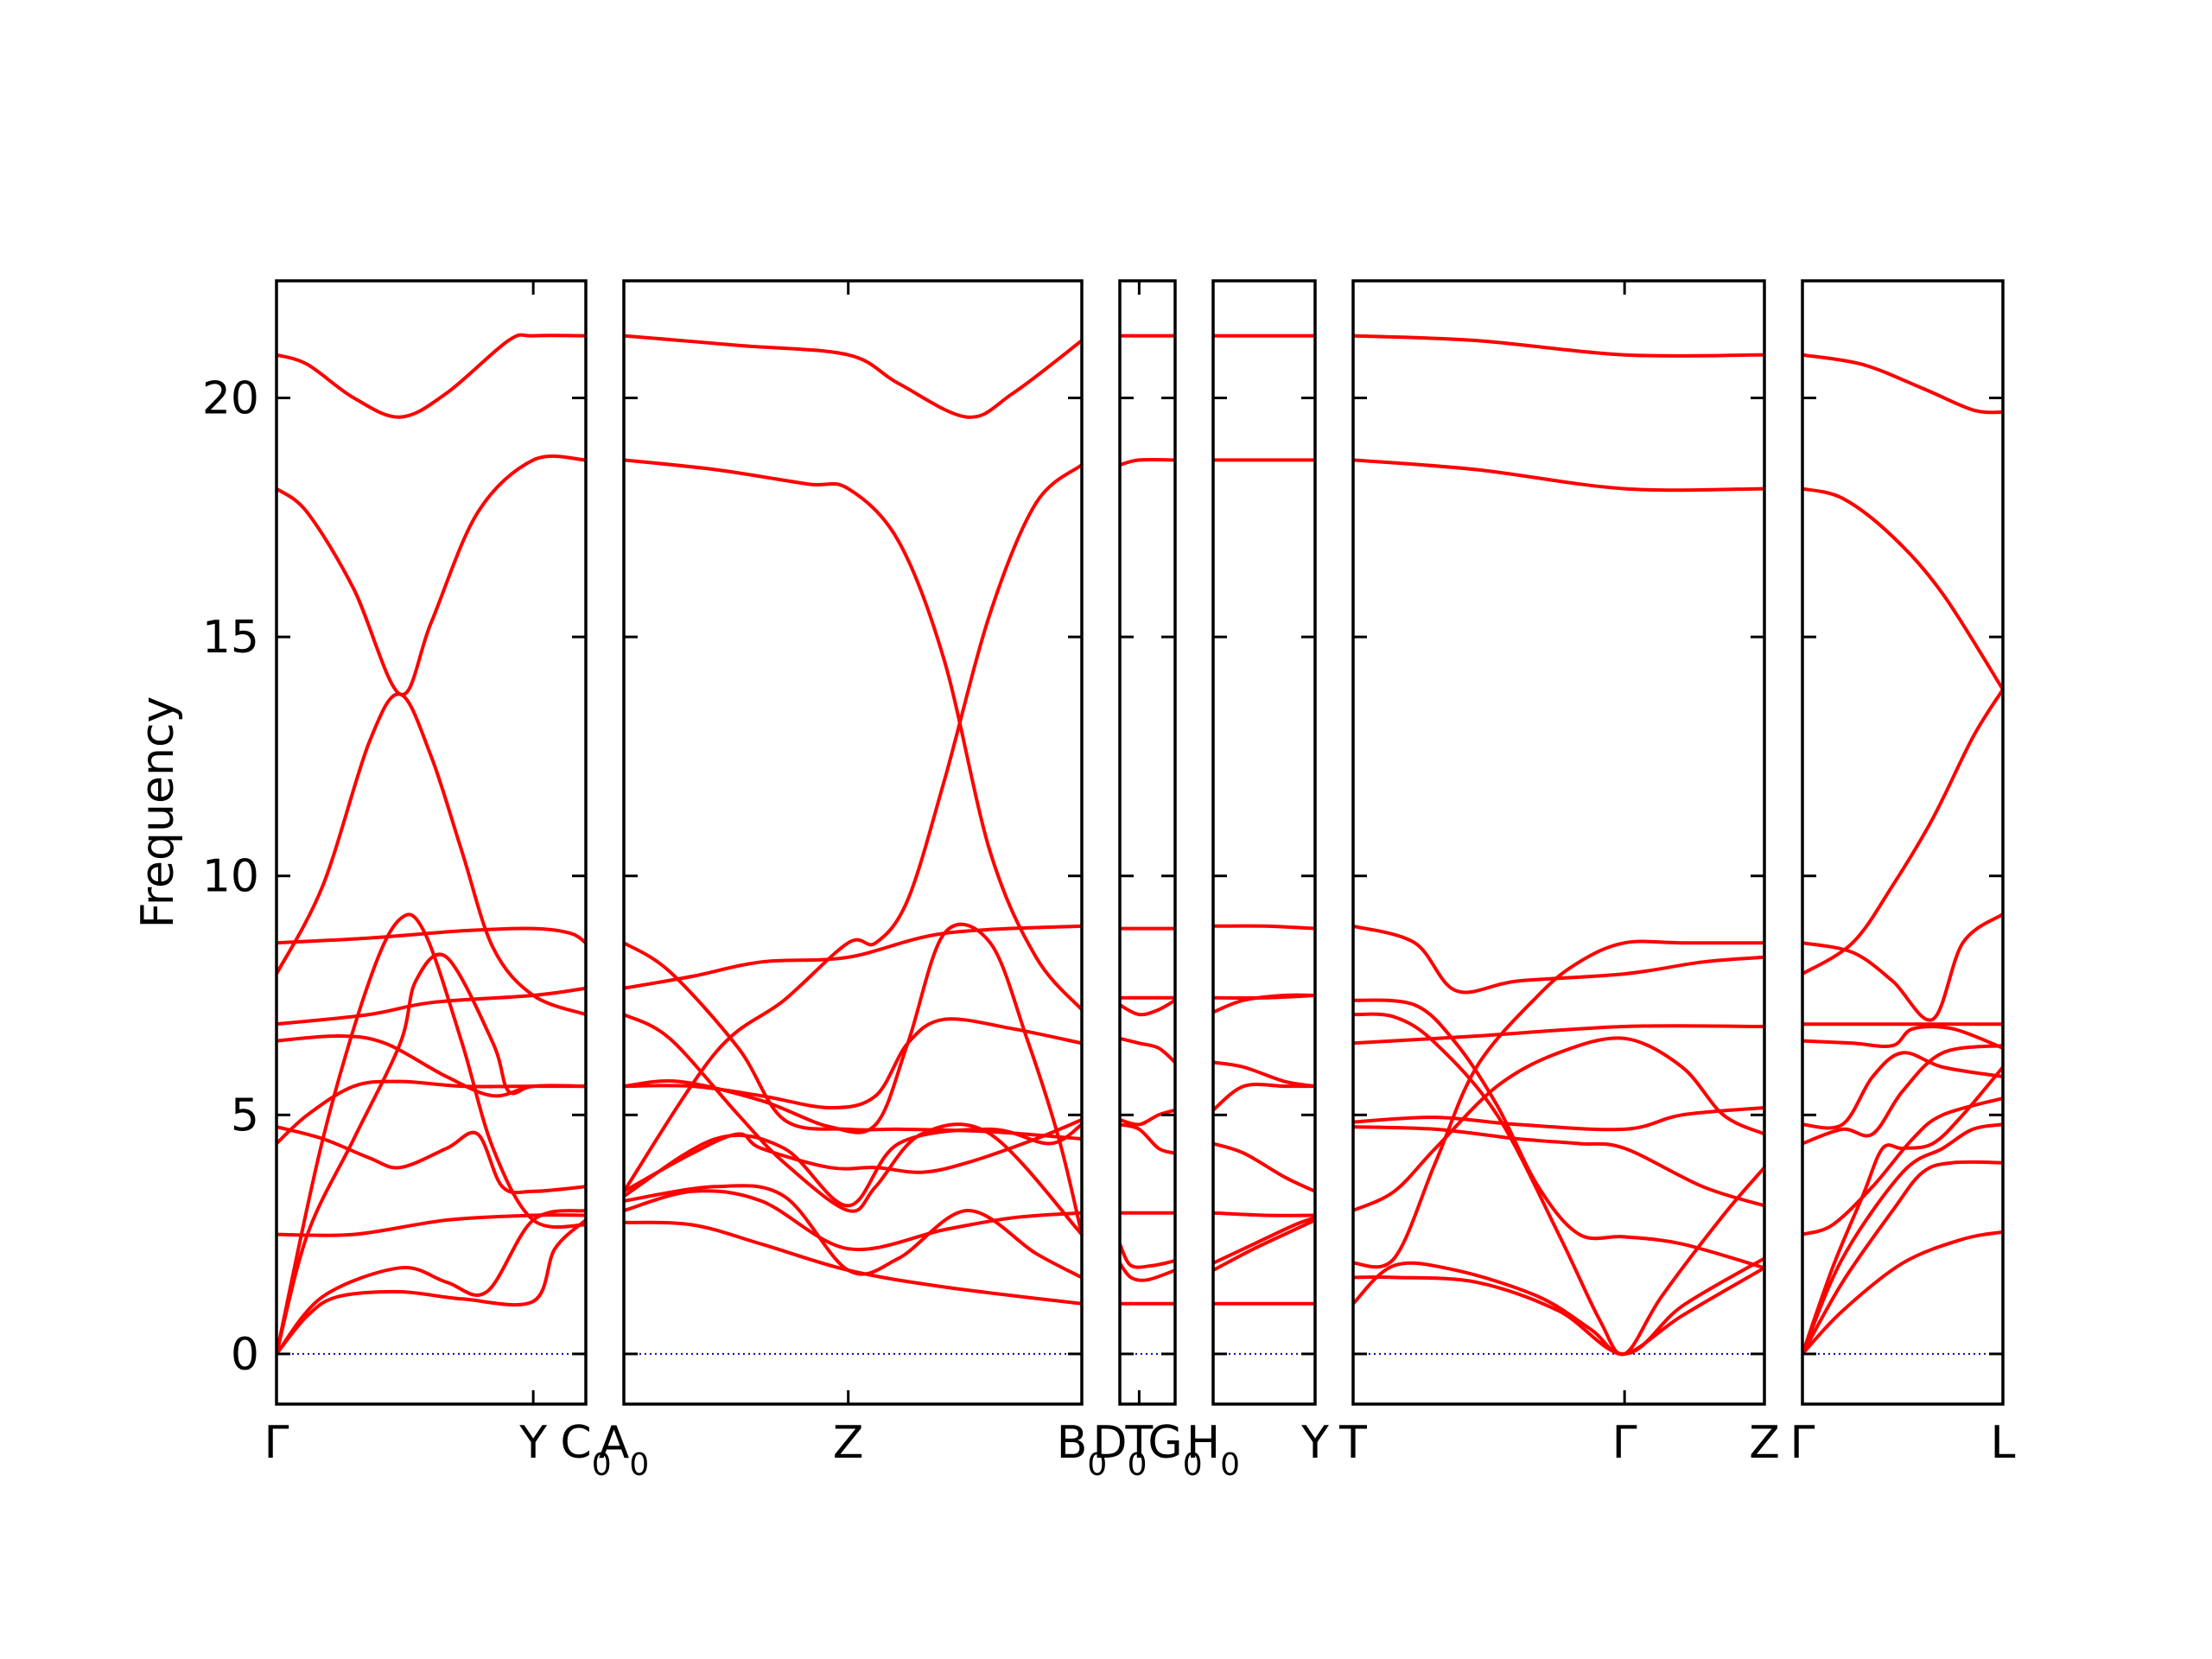 This screenshot has height=1659, width=2212. I want to click on panel-1-plot, so click(431, 844).